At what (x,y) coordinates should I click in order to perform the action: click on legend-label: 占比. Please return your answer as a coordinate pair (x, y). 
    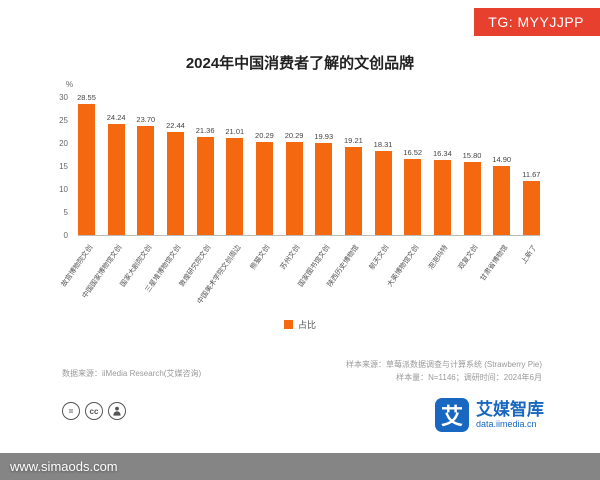
    Looking at the image, I should click on (306, 325).